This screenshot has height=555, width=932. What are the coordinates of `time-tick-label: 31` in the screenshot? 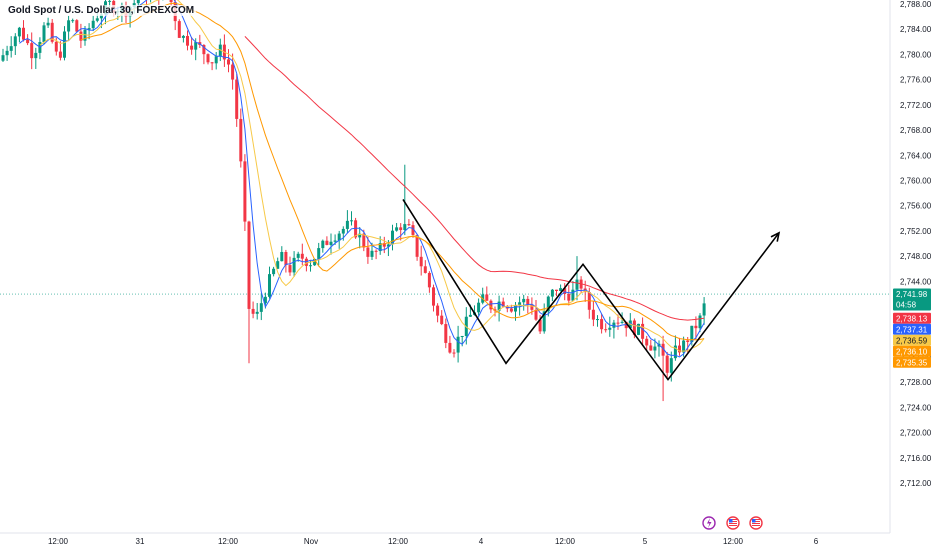 It's located at (140, 541).